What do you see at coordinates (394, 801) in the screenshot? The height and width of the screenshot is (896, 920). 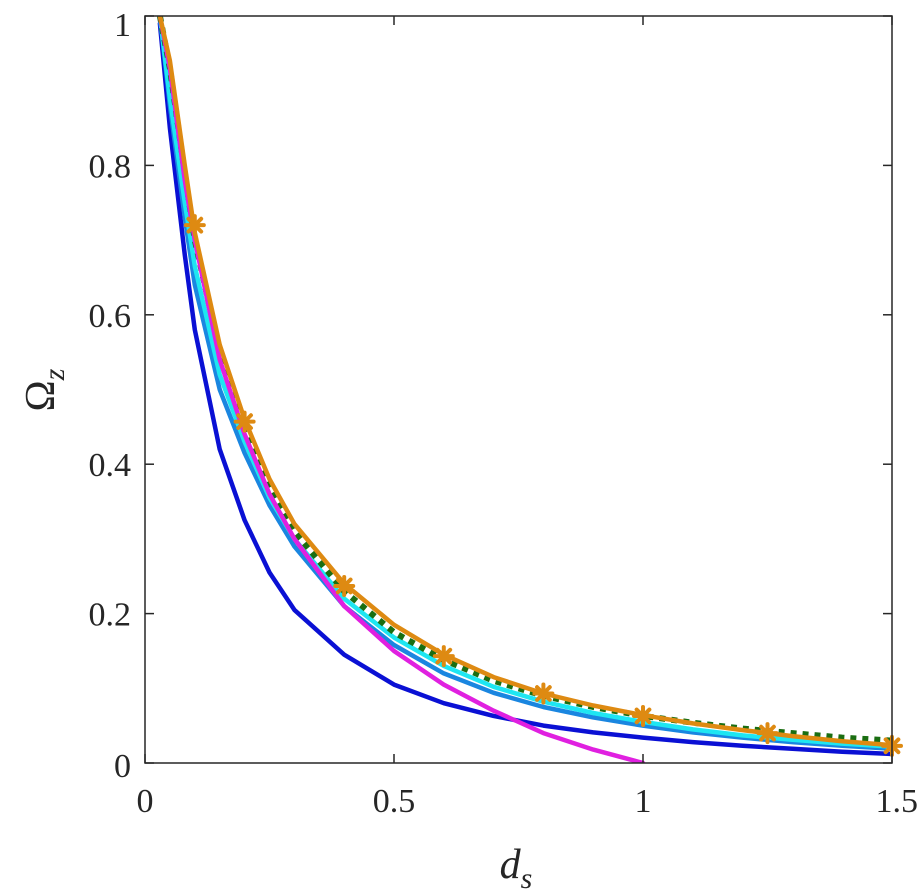 I see `x-tick-label: 0.5` at bounding box center [394, 801].